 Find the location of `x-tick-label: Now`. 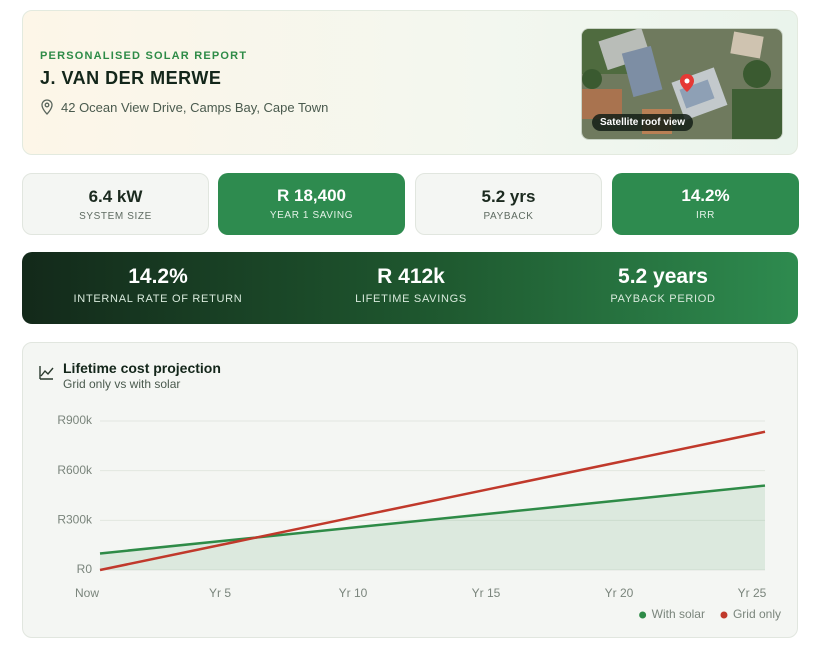

x-tick-label: Now is located at coordinates (87, 593).